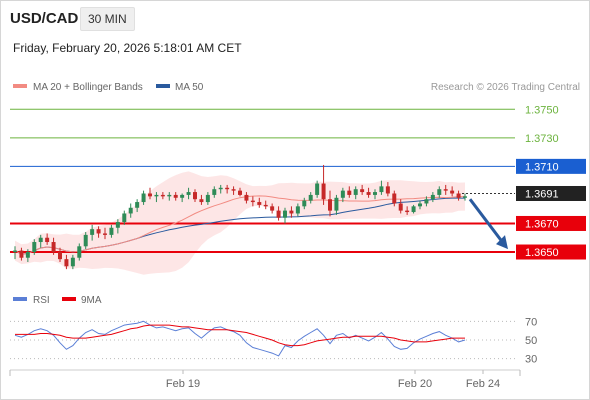  I want to click on header: USD/CAD 30 MIN, so click(295, 20).